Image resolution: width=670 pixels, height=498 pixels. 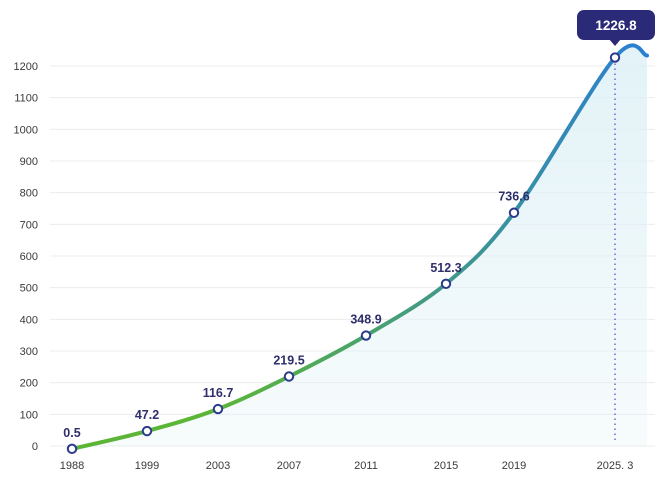 I want to click on data-label: 47.2, so click(x=147, y=415).